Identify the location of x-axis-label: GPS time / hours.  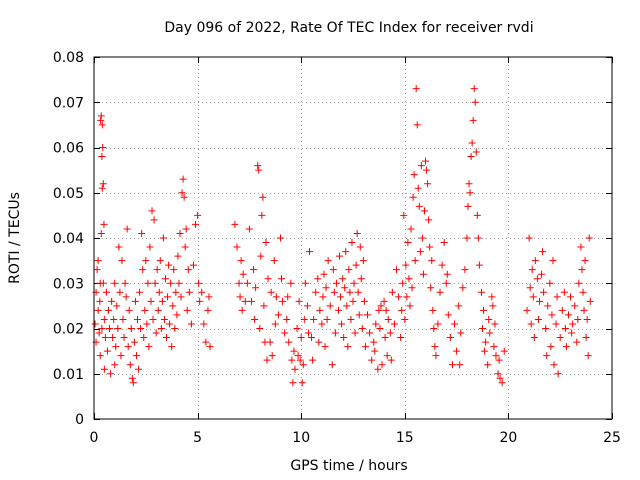
(348, 466).